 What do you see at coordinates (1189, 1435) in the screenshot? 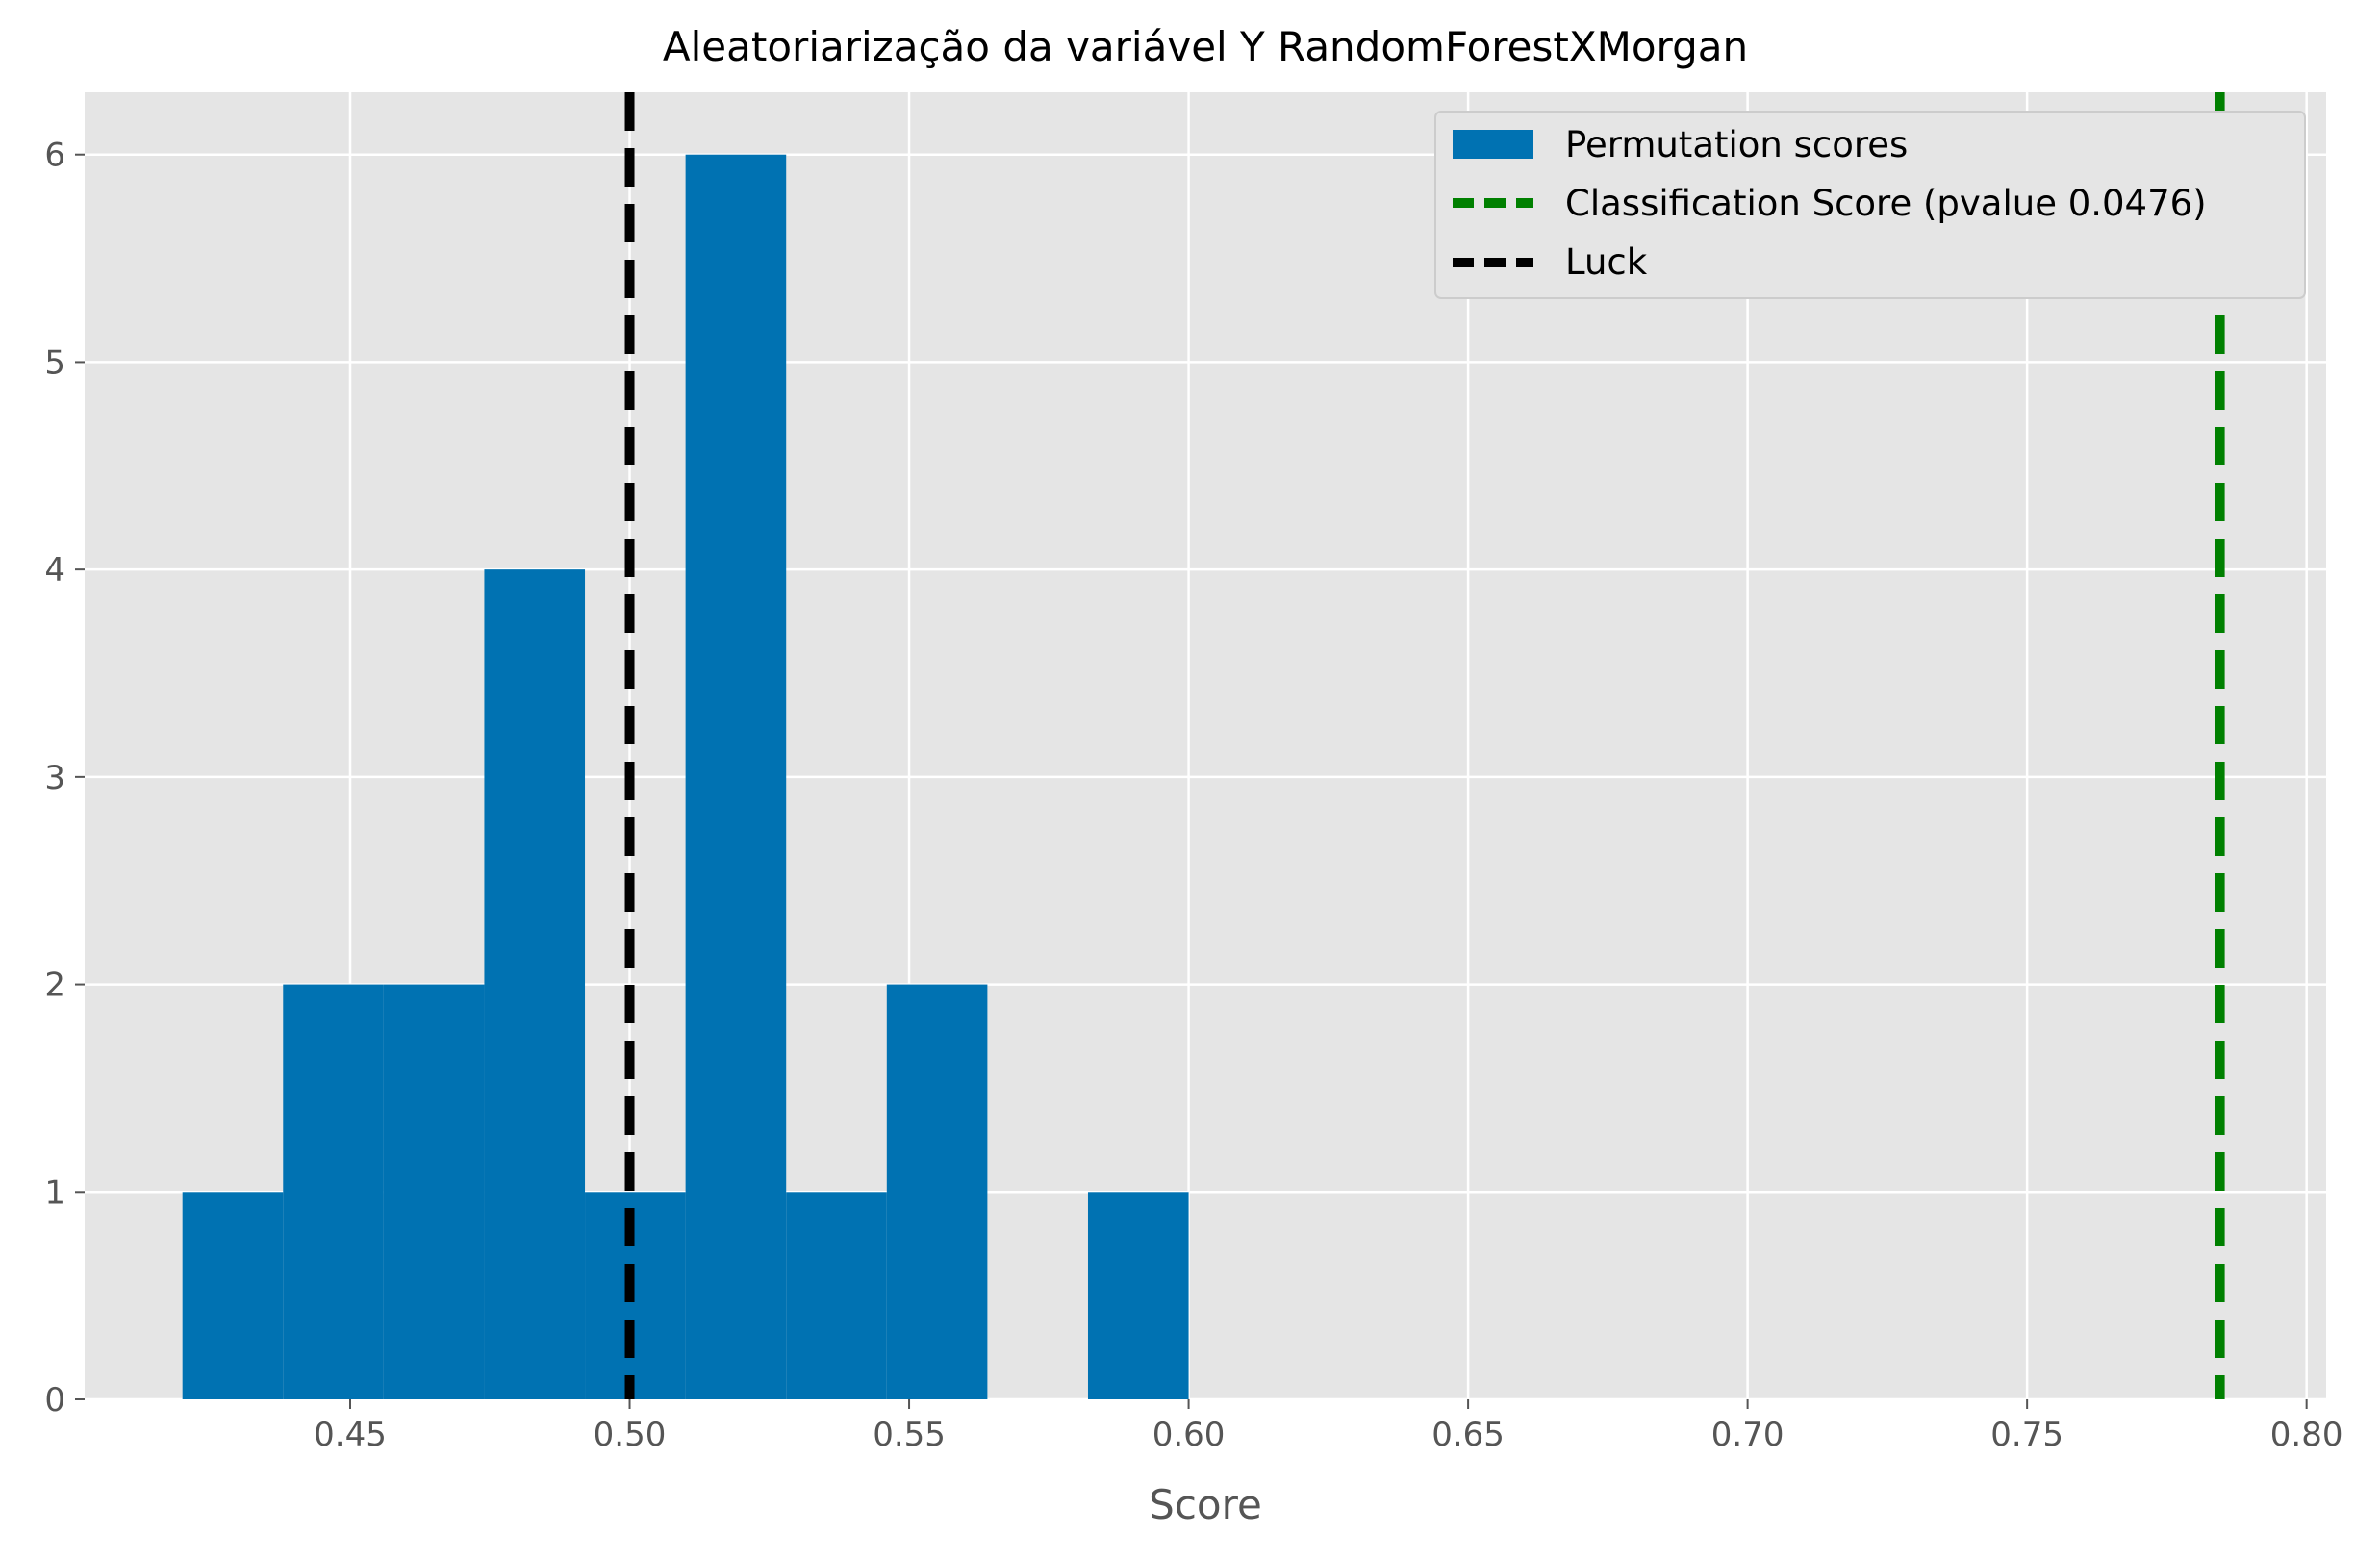
I see `x-tick-label: 0.60` at bounding box center [1189, 1435].